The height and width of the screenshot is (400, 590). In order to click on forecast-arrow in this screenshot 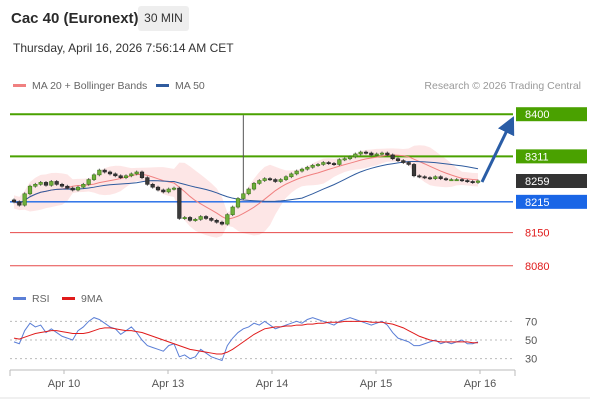, I will do `click(497, 149)`.